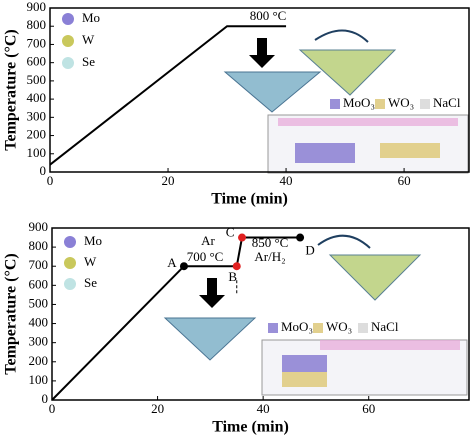 The width and height of the screenshot is (474, 438). Describe the element at coordinates (309, 250) in the screenshot. I see `point-label: D` at that location.